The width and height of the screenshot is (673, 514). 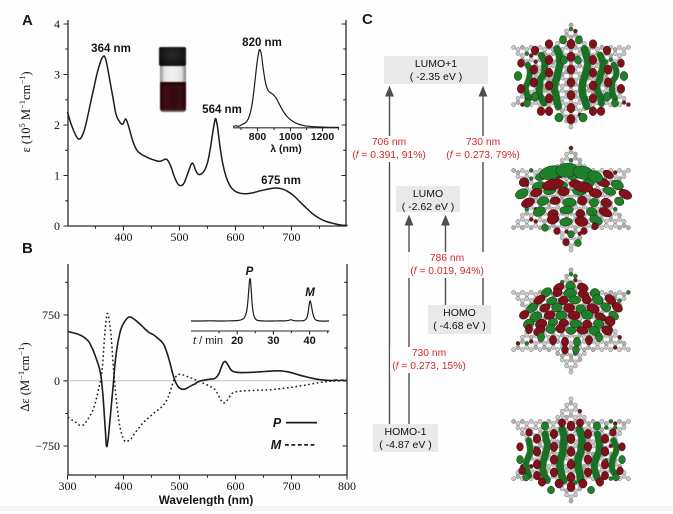 What do you see at coordinates (222, 110) in the screenshot?
I see `svg-text: 564 nm` at bounding box center [222, 110].